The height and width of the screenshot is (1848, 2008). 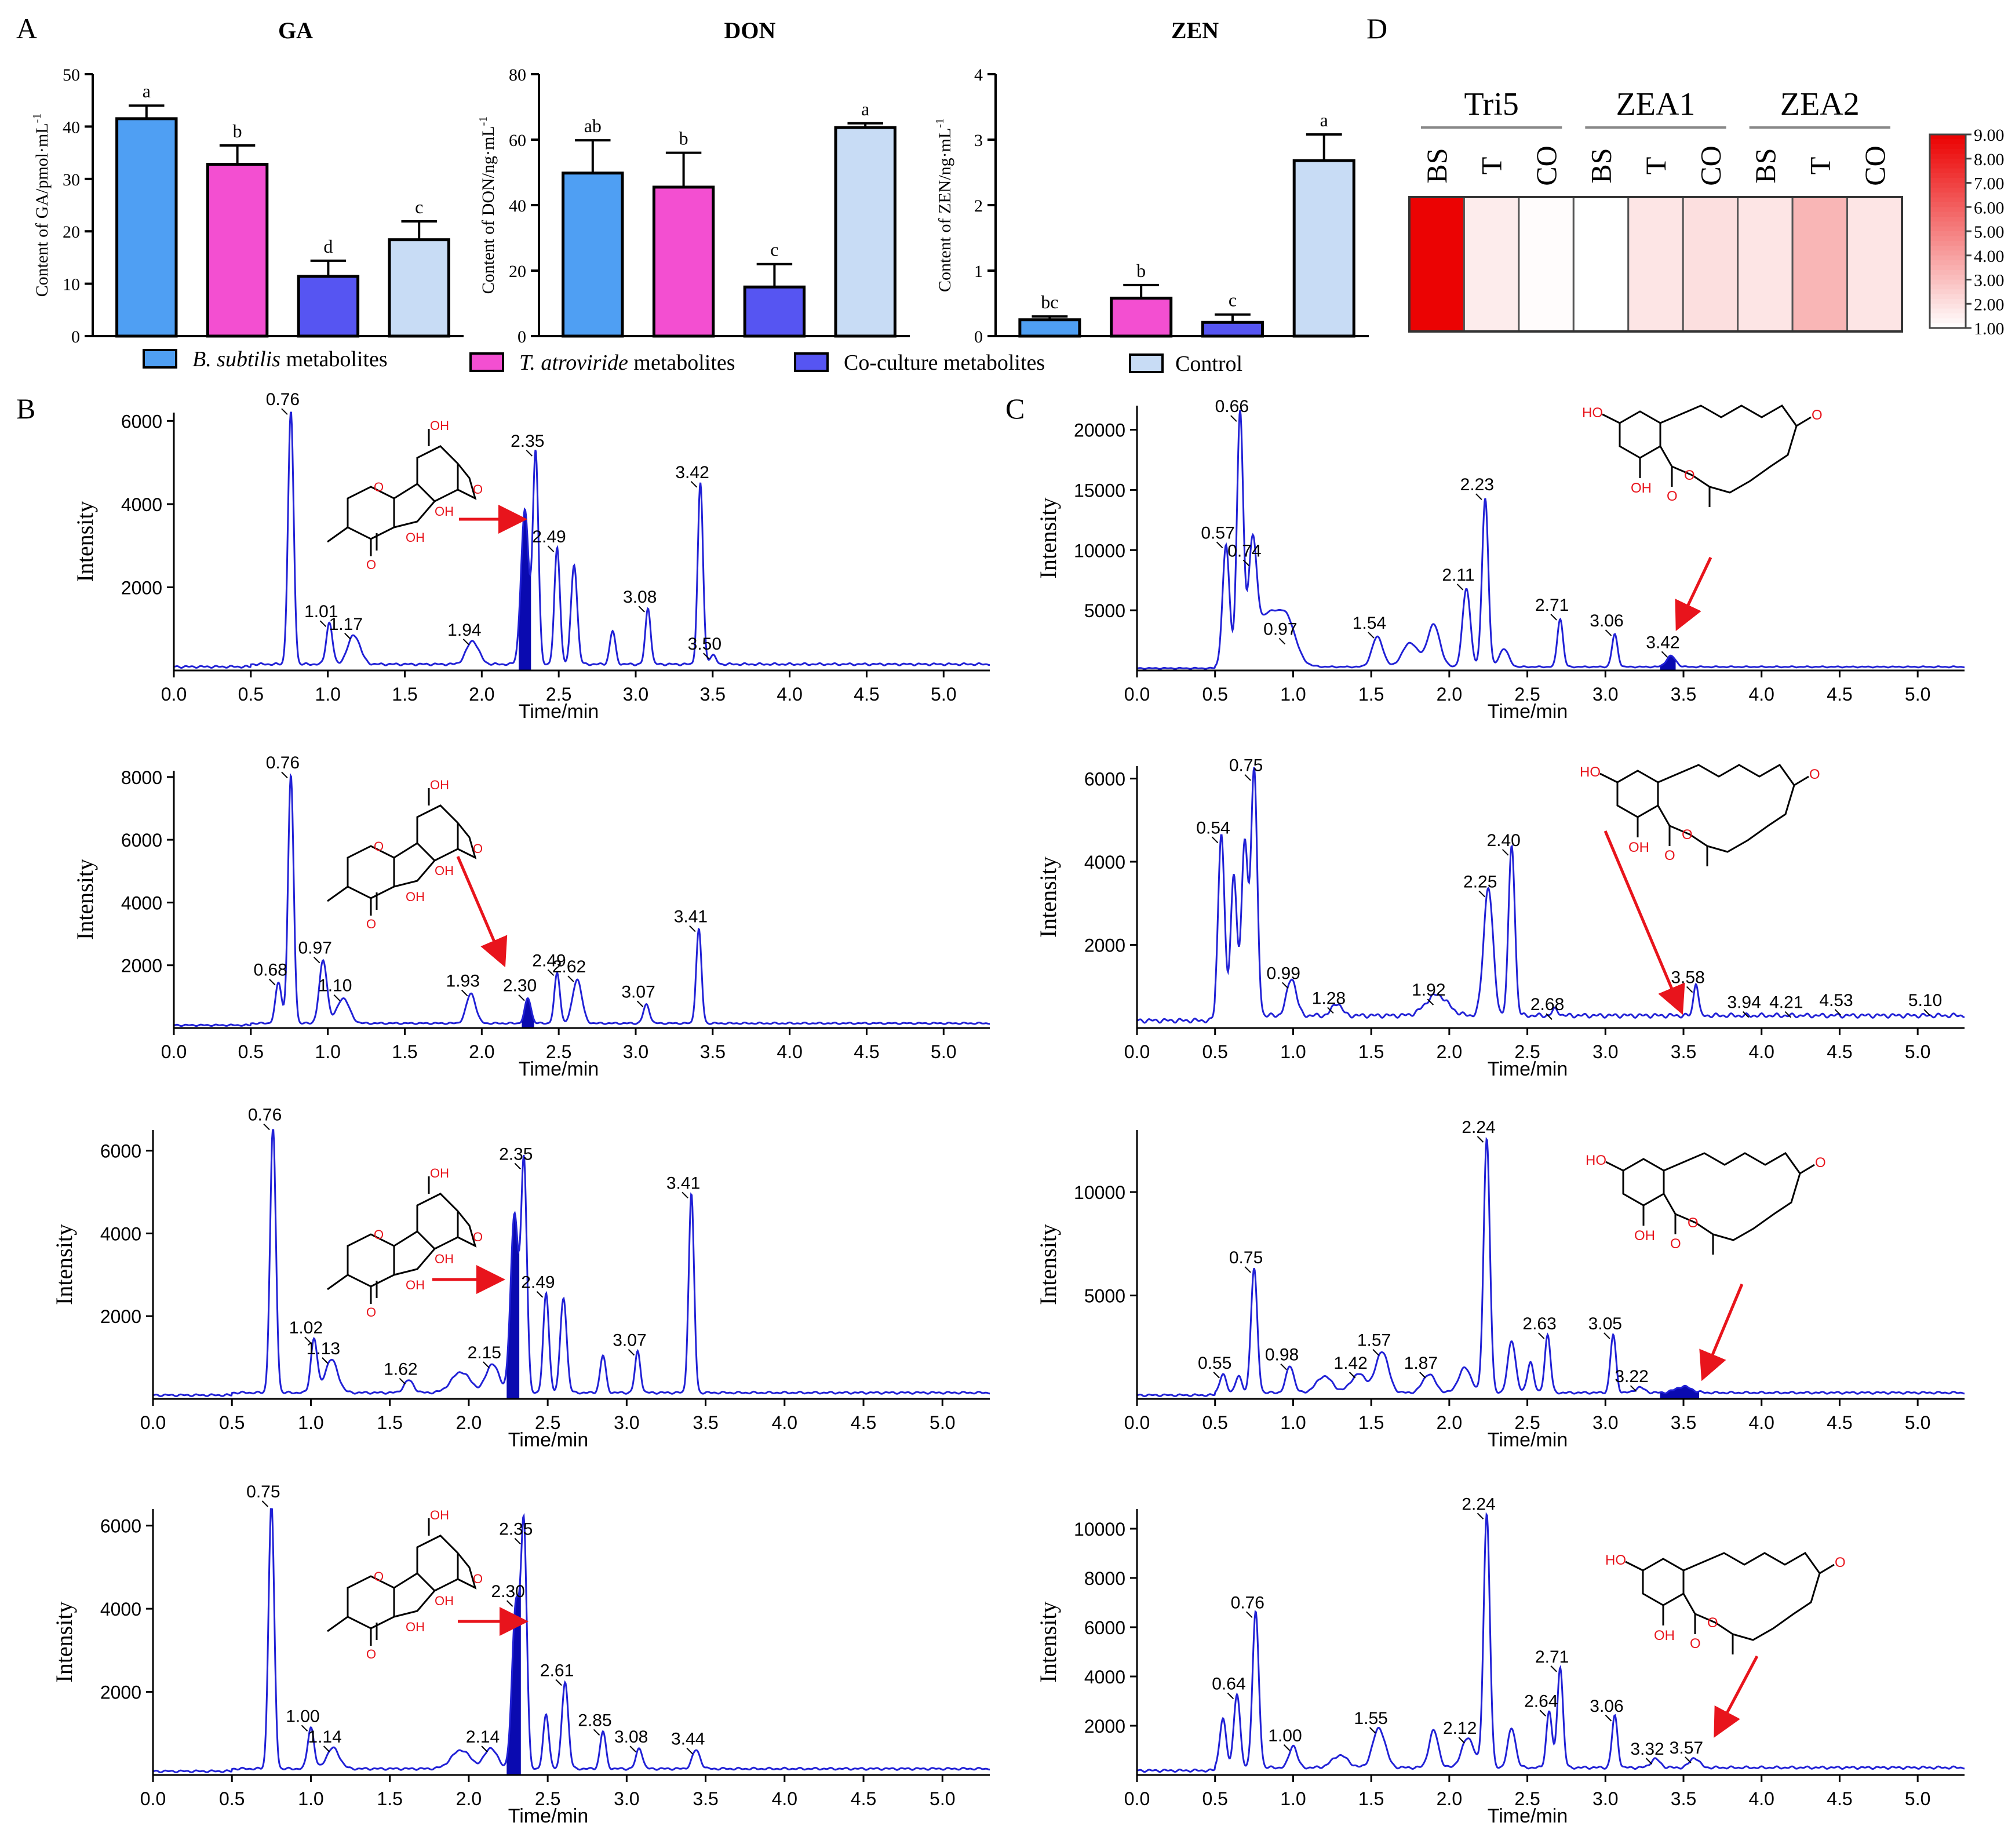 I want to click on x-tick-label-chrom_b3: 3.5, so click(x=705, y=1422).